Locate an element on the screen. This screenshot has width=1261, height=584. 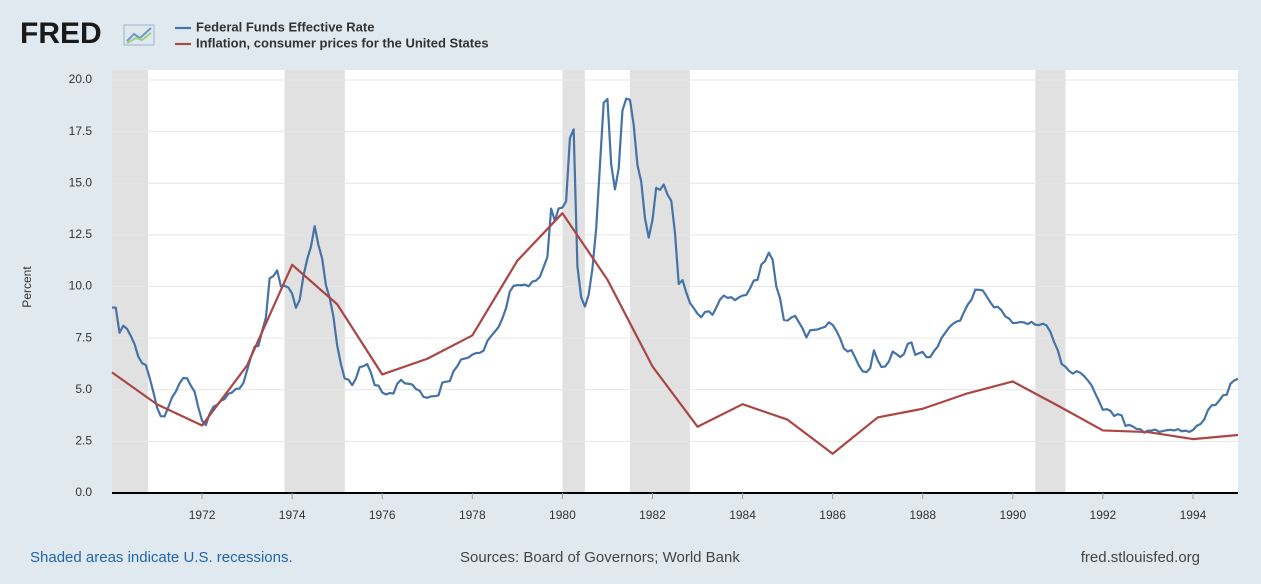
y-axis-label: Percent is located at coordinates (27, 287).